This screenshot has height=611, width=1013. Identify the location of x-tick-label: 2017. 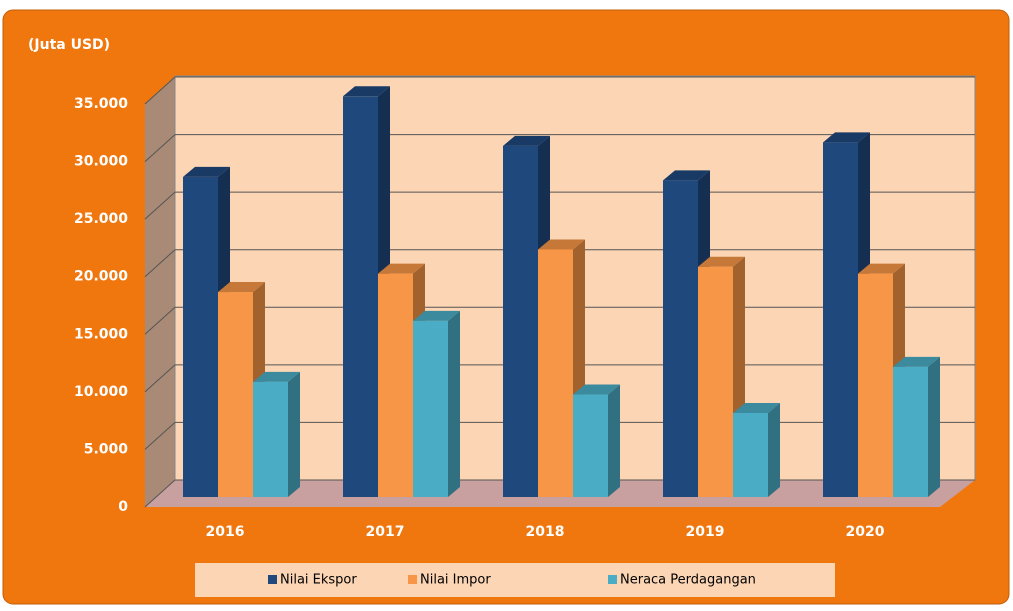
(385, 532).